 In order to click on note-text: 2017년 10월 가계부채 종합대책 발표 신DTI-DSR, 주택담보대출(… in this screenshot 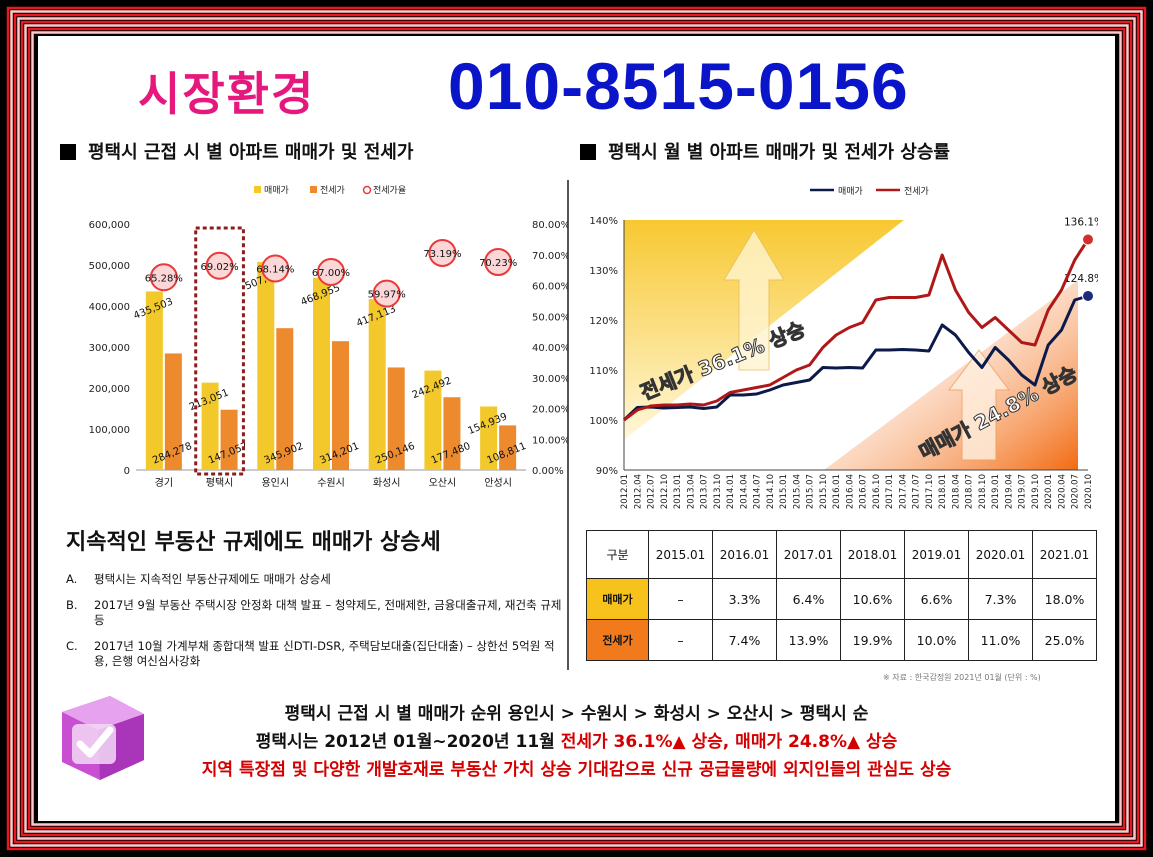, I will do `click(324, 653)`.